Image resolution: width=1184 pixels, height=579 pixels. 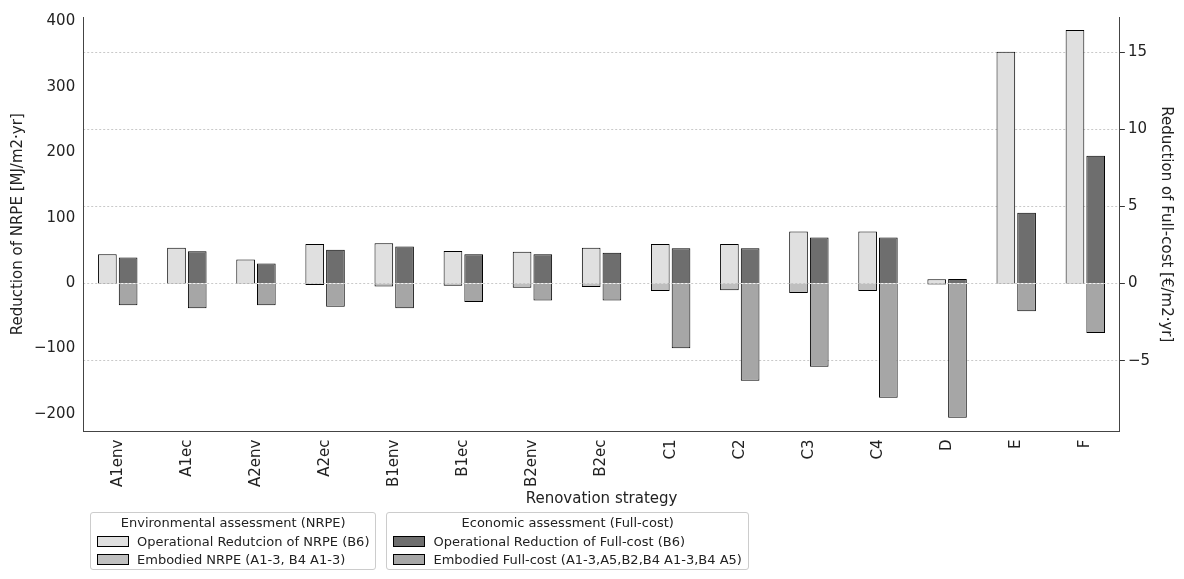 I want to click on text: Economic assessment (Full-cost), so click(x=567, y=522).